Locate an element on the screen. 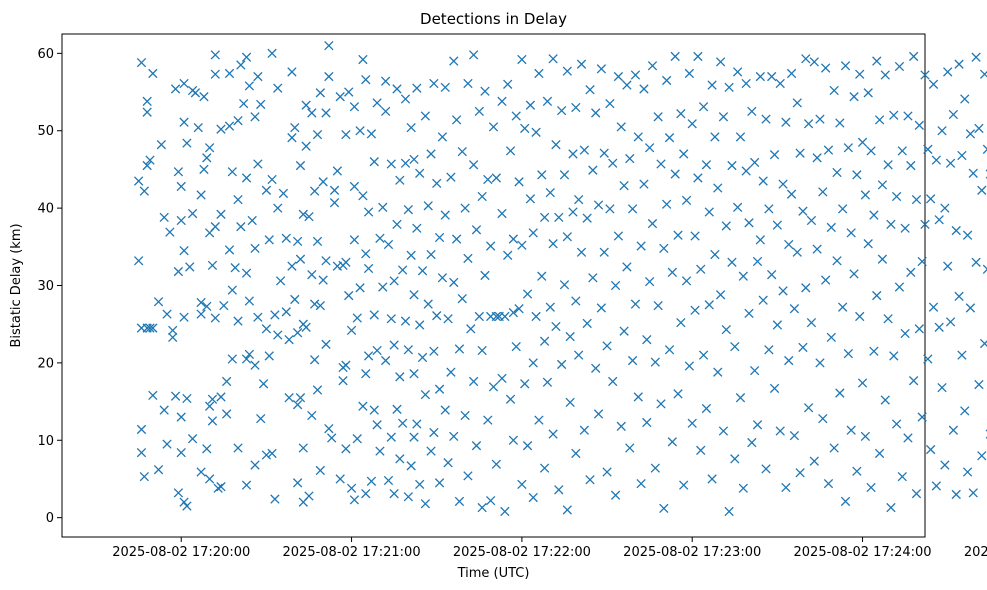 The height and width of the screenshot is (590, 987). y-tick-label: 50 is located at coordinates (45, 131).